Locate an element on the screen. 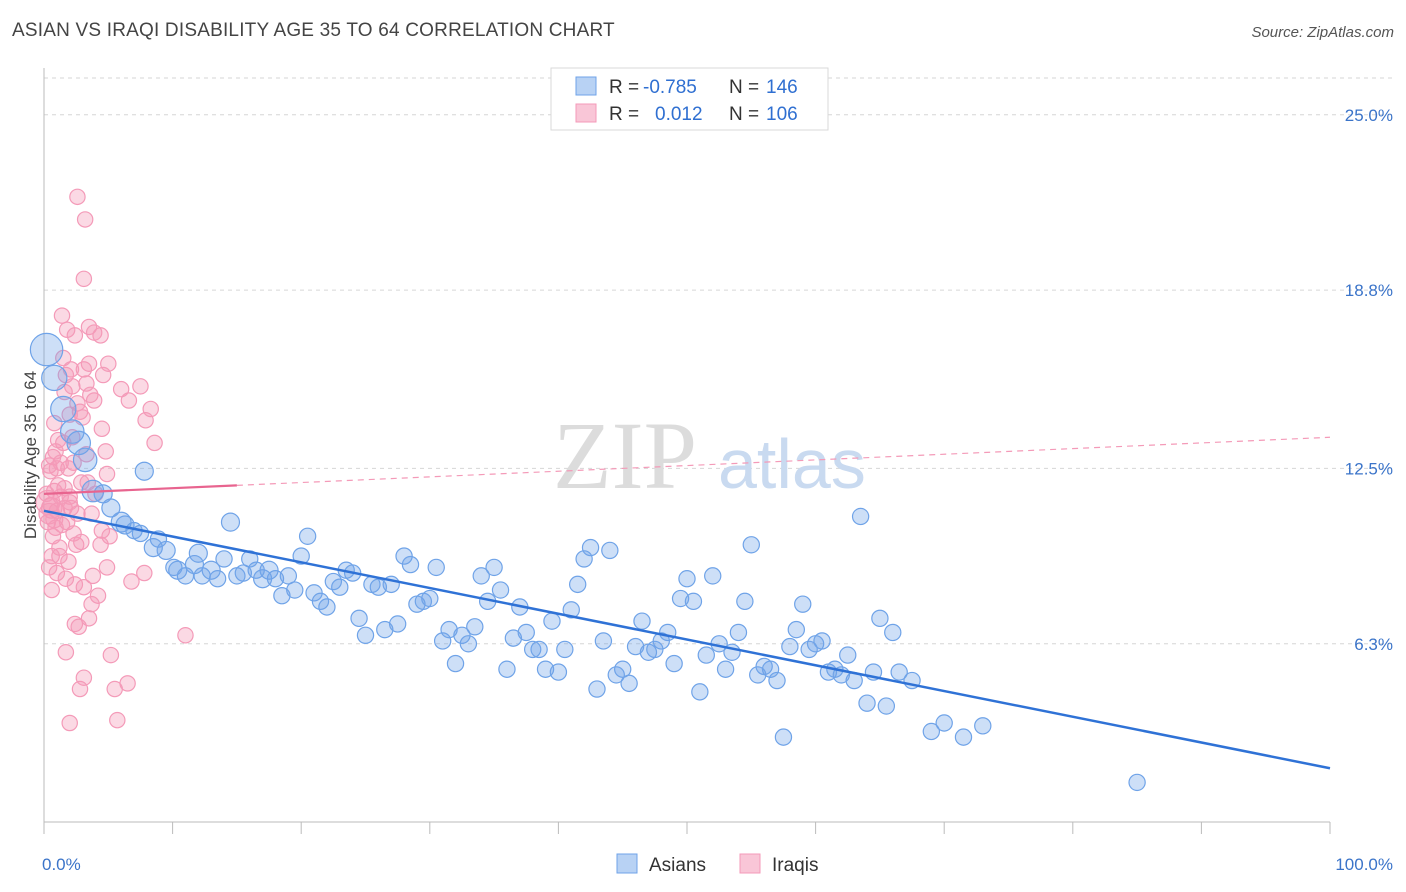  bottom-legend-swatch-iraqis is located at coordinates (750, 863).